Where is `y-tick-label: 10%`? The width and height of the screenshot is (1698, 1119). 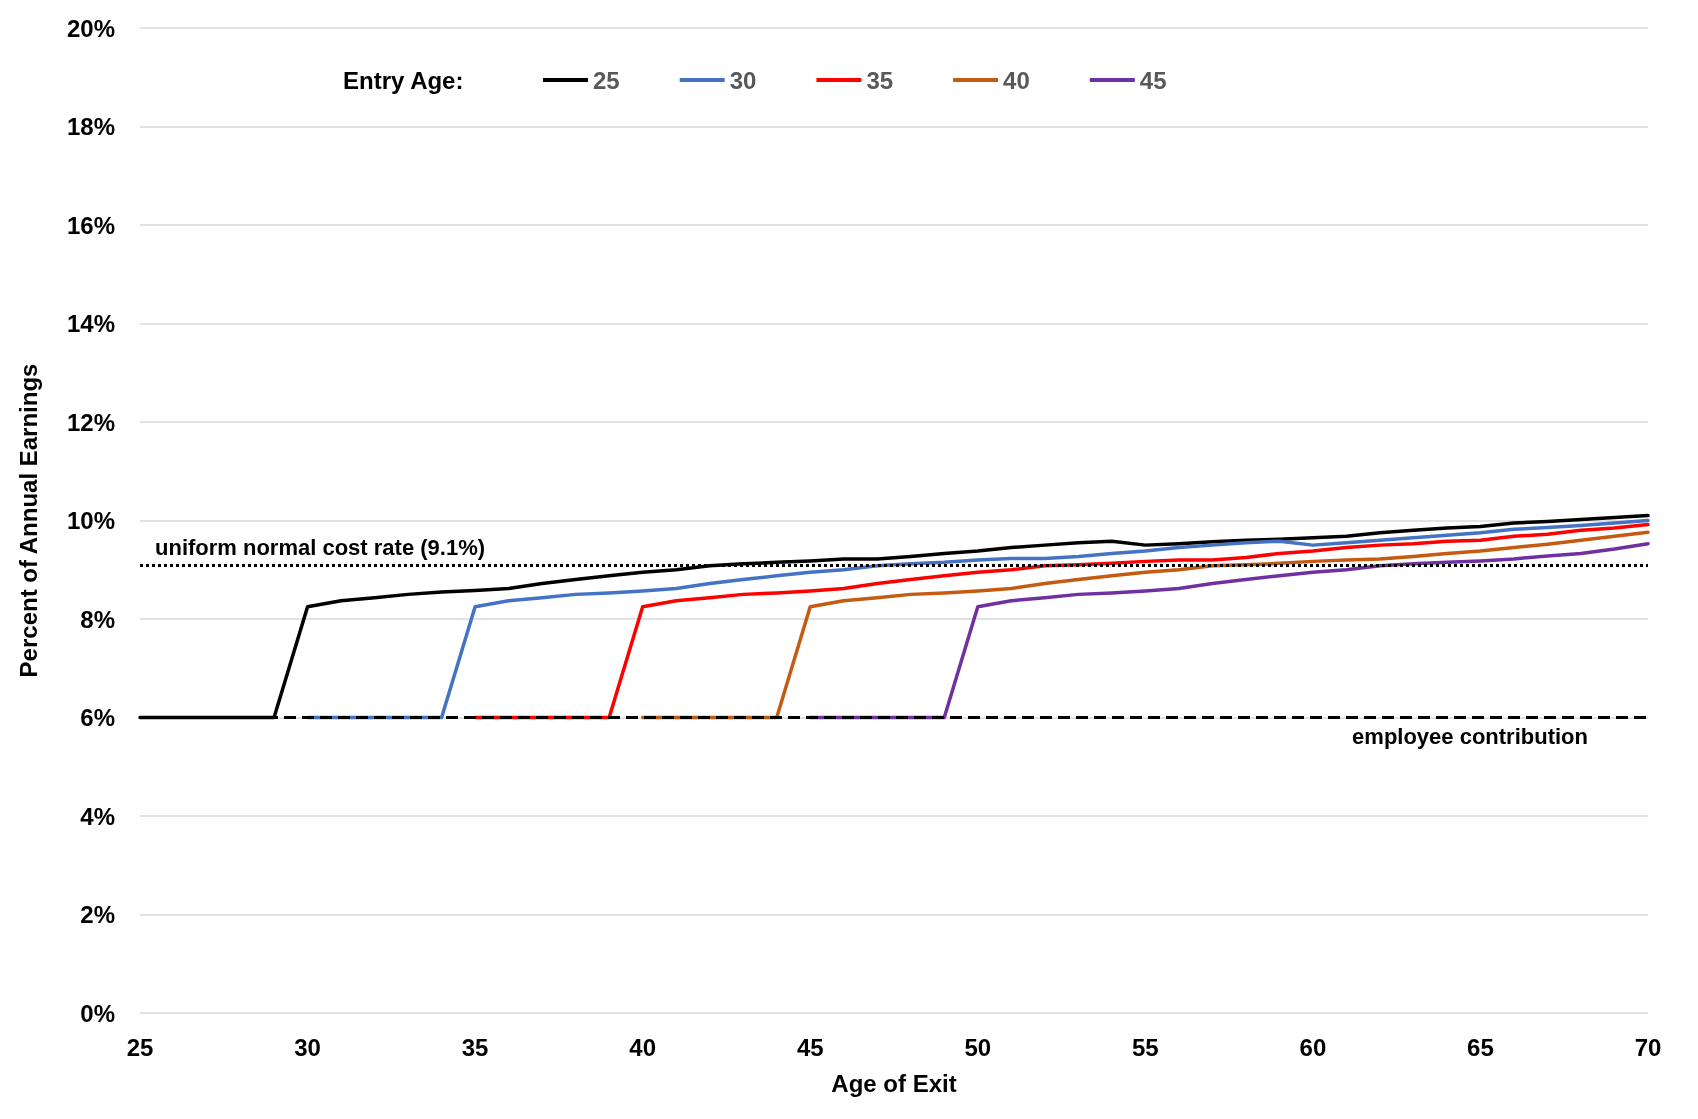
y-tick-label: 10% is located at coordinates (90, 520).